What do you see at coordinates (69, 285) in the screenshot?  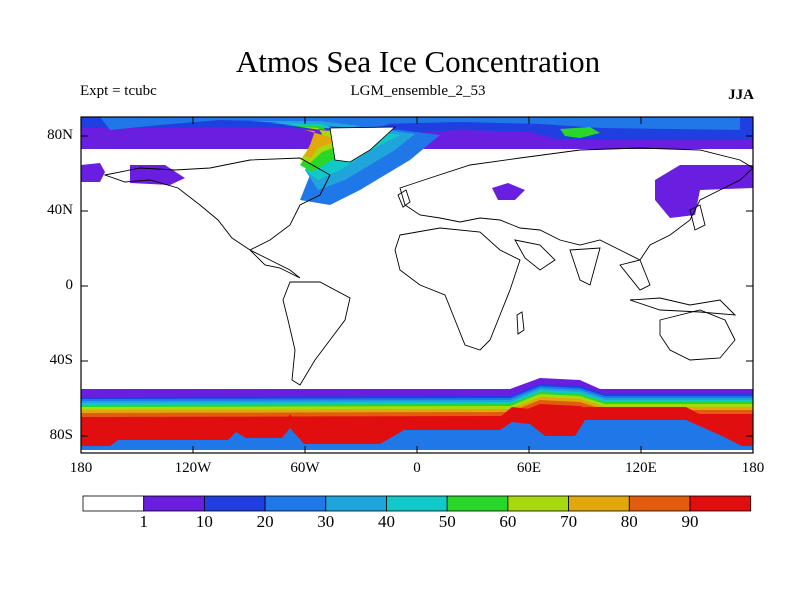 I see `y-tick-label: 0` at bounding box center [69, 285].